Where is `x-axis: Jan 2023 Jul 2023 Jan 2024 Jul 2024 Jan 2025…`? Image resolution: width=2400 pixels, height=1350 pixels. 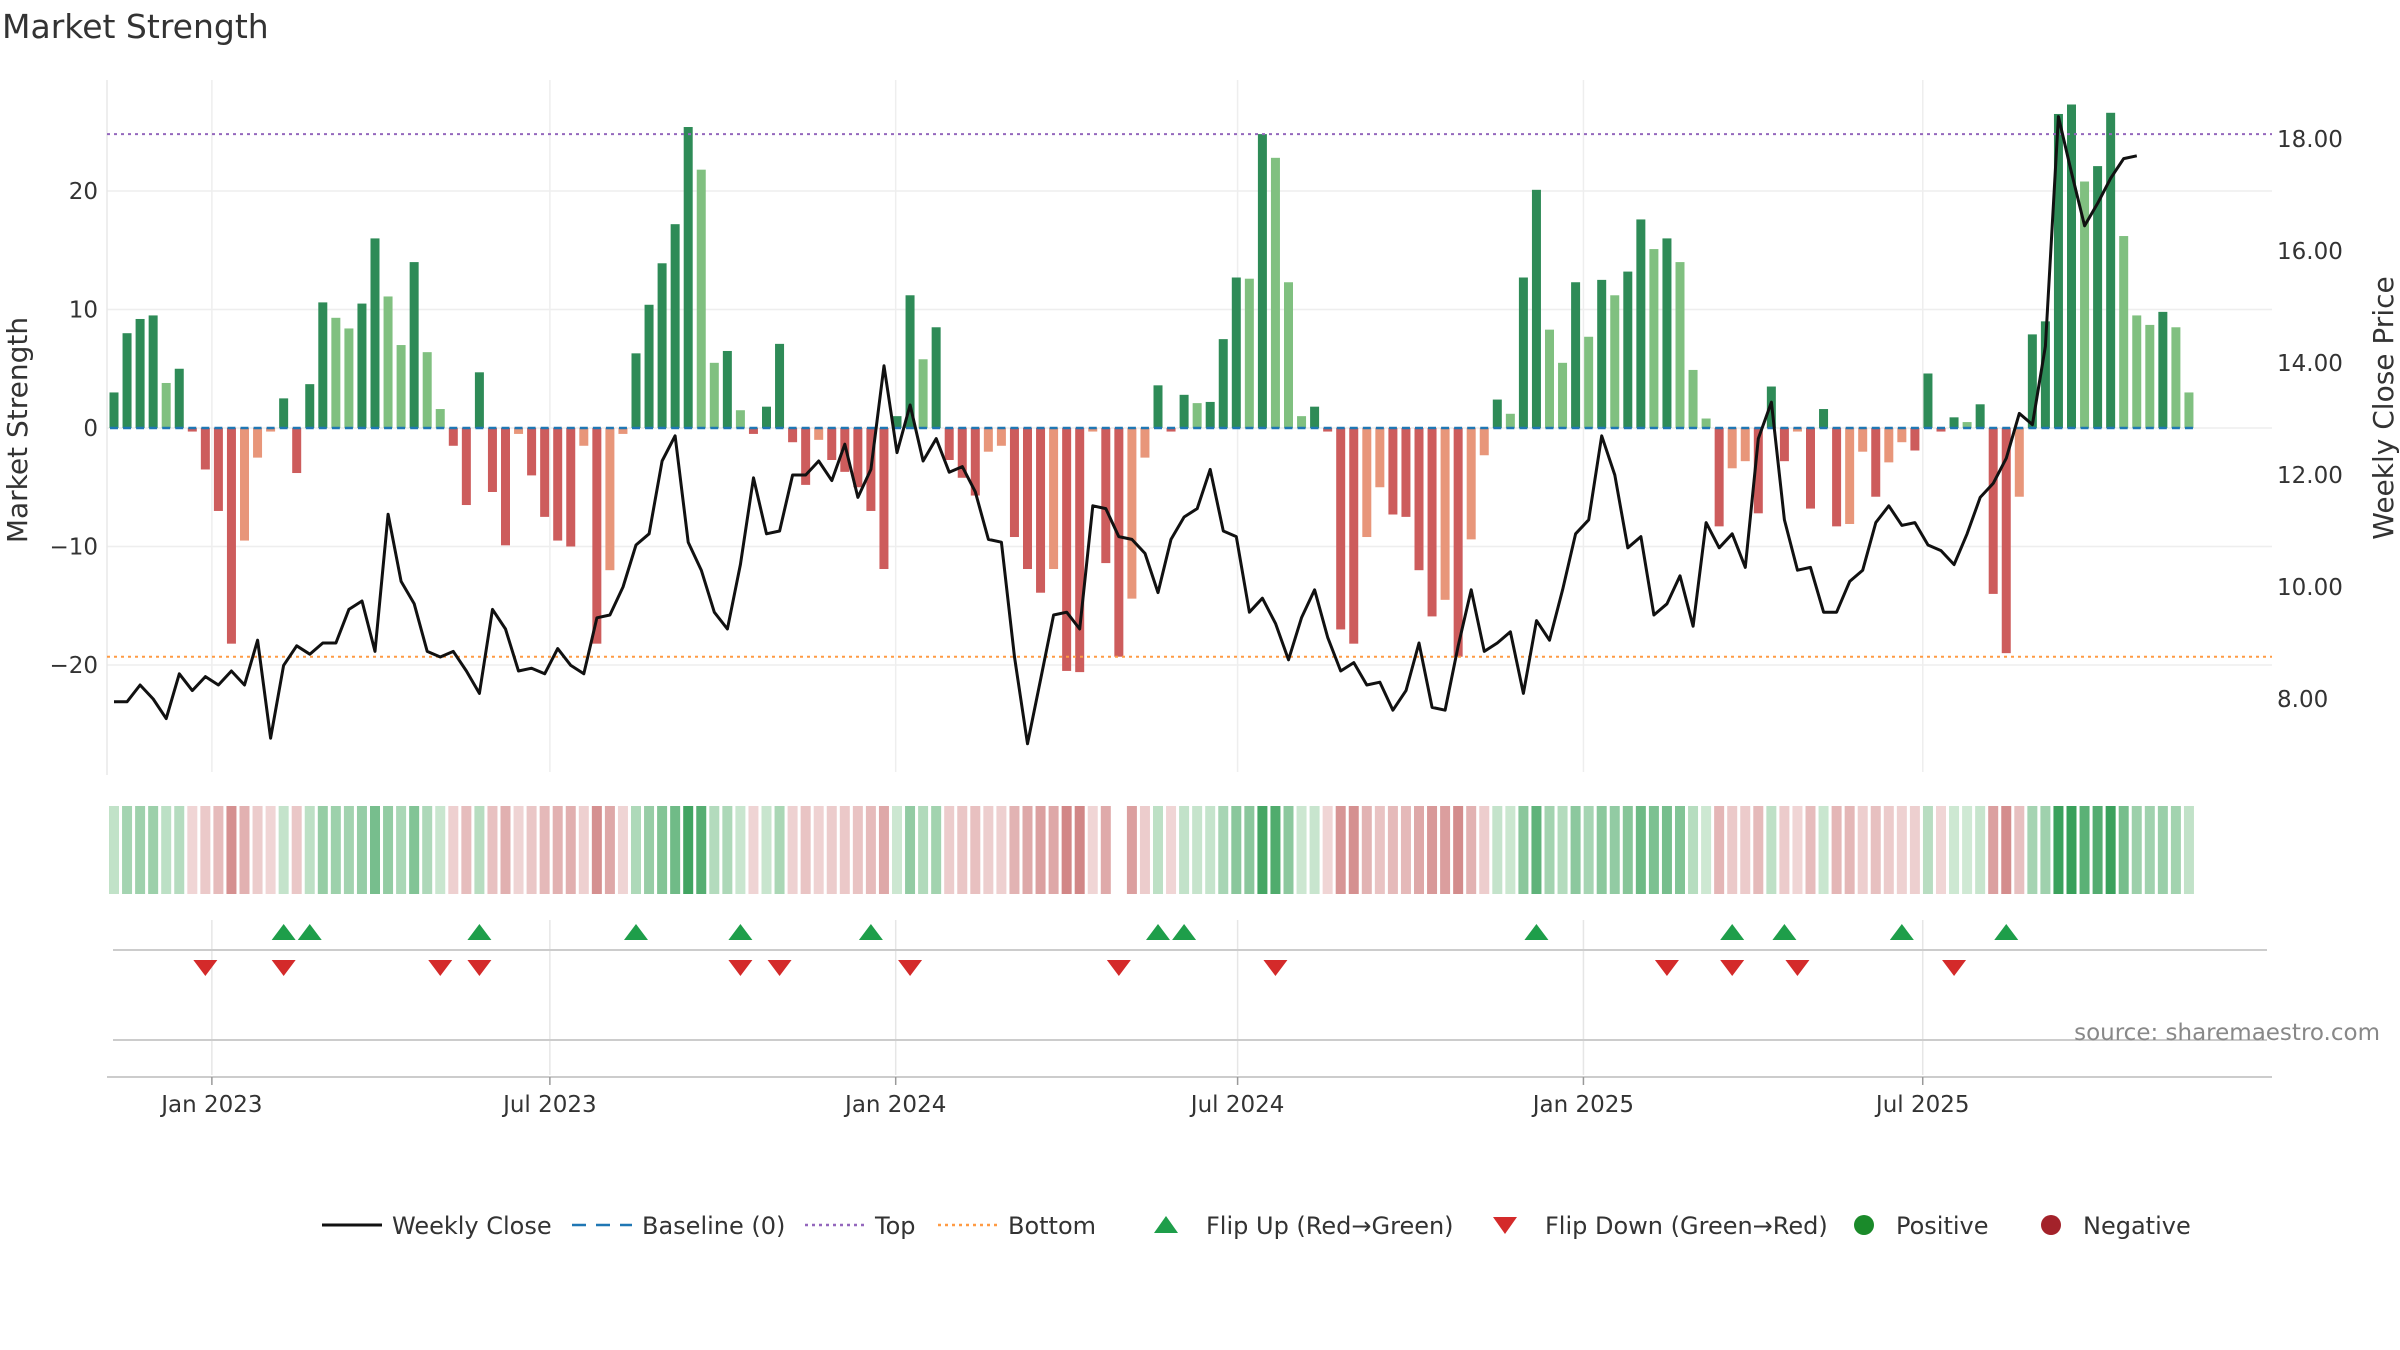 x-axis: Jan 2023 Jul 2023 Jan 2024 Jul 2024 Jan 2025… is located at coordinates (1189, 1097).